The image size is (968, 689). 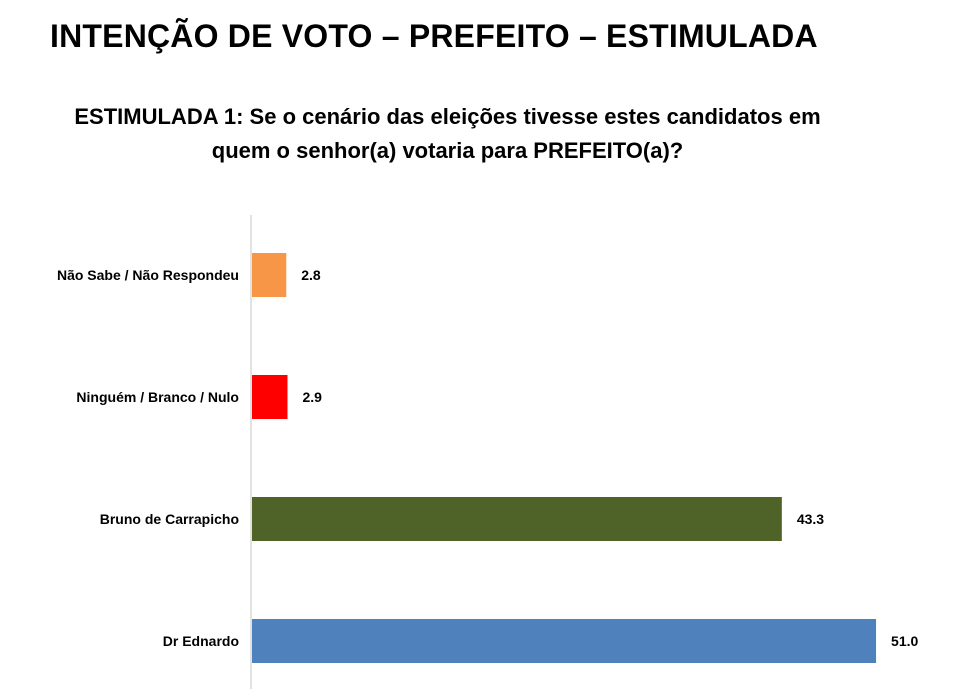 What do you see at coordinates (434, 36) in the screenshot?
I see `page-title: INTENÇÃO DE VOTO – PREFEITO – ESTIMULADA` at bounding box center [434, 36].